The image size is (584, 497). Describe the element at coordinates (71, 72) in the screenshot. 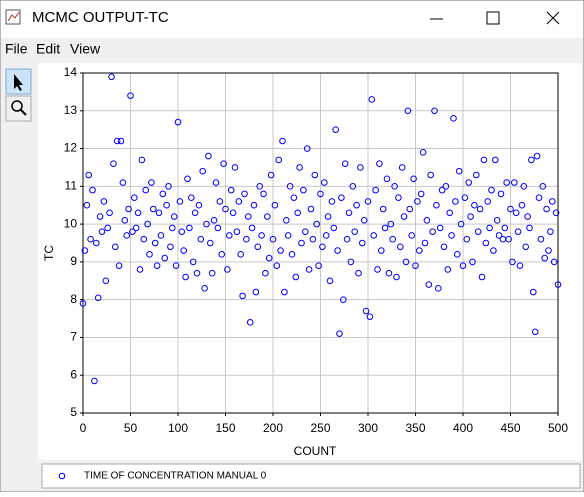

I see `y-tick-label: 14` at that location.